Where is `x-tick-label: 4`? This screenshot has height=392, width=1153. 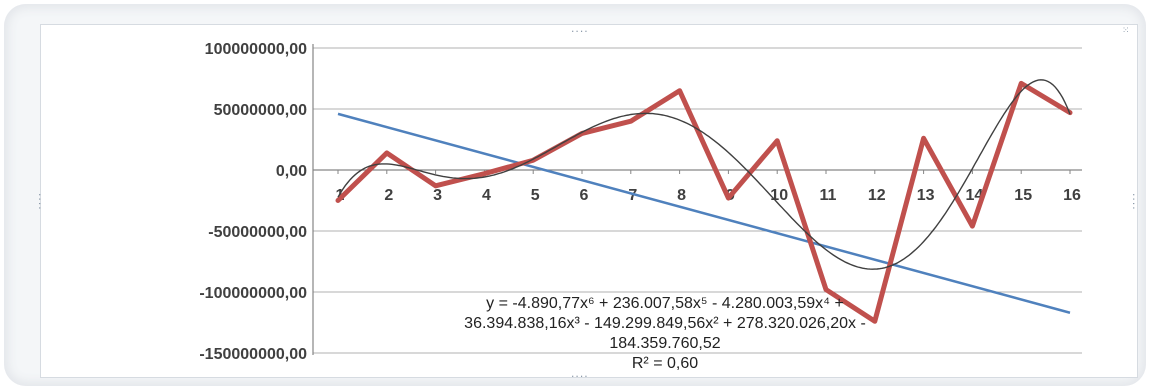 x-tick-label: 4 is located at coordinates (486, 195).